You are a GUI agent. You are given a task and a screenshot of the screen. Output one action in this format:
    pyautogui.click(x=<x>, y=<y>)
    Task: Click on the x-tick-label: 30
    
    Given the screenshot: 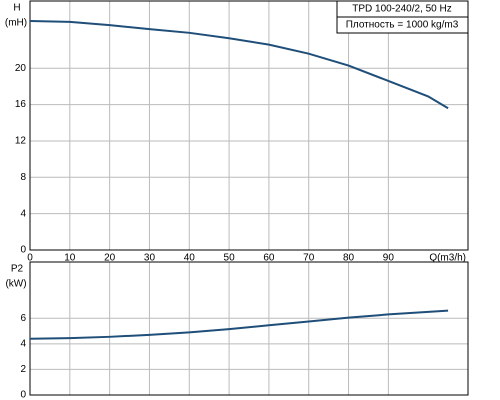 What is the action you would take?
    pyautogui.click(x=150, y=258)
    